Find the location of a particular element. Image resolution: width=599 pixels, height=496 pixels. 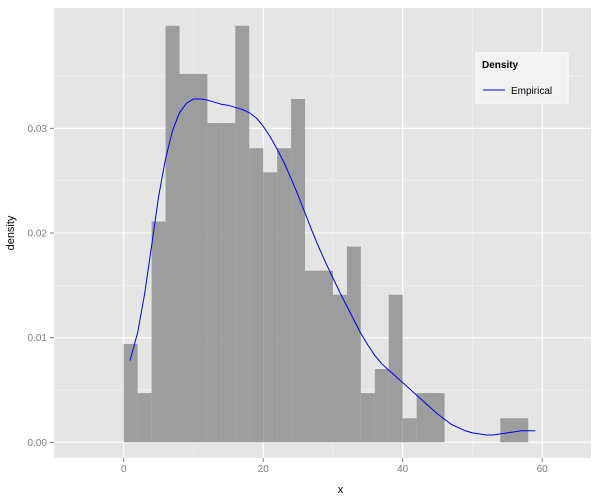

x-axis-label: x is located at coordinates (341, 490).